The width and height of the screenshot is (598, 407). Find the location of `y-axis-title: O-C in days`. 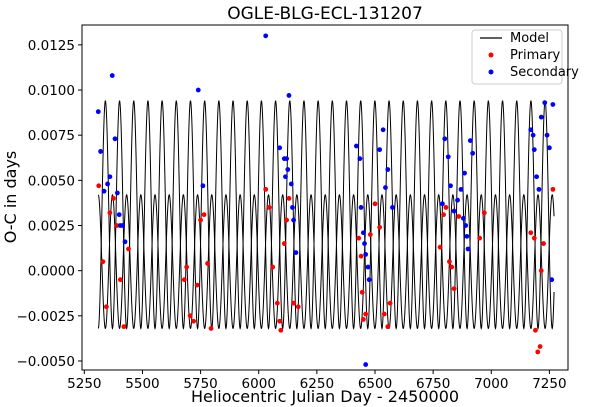

y-axis-title: O-C in days is located at coordinates (10, 197).